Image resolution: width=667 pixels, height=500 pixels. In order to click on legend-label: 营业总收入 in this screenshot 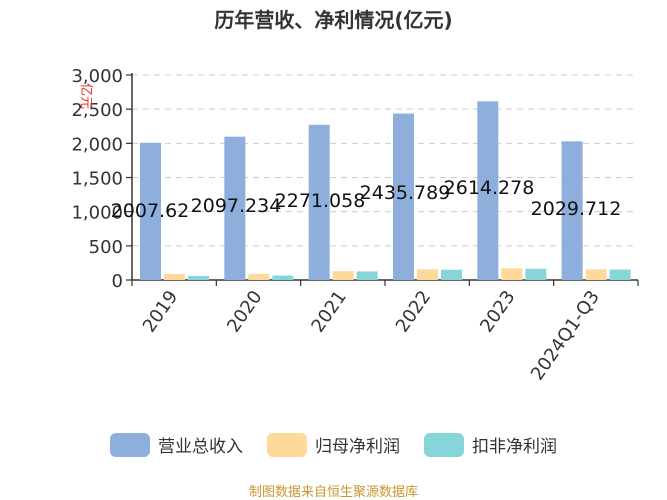, I will do `click(200, 447)`.